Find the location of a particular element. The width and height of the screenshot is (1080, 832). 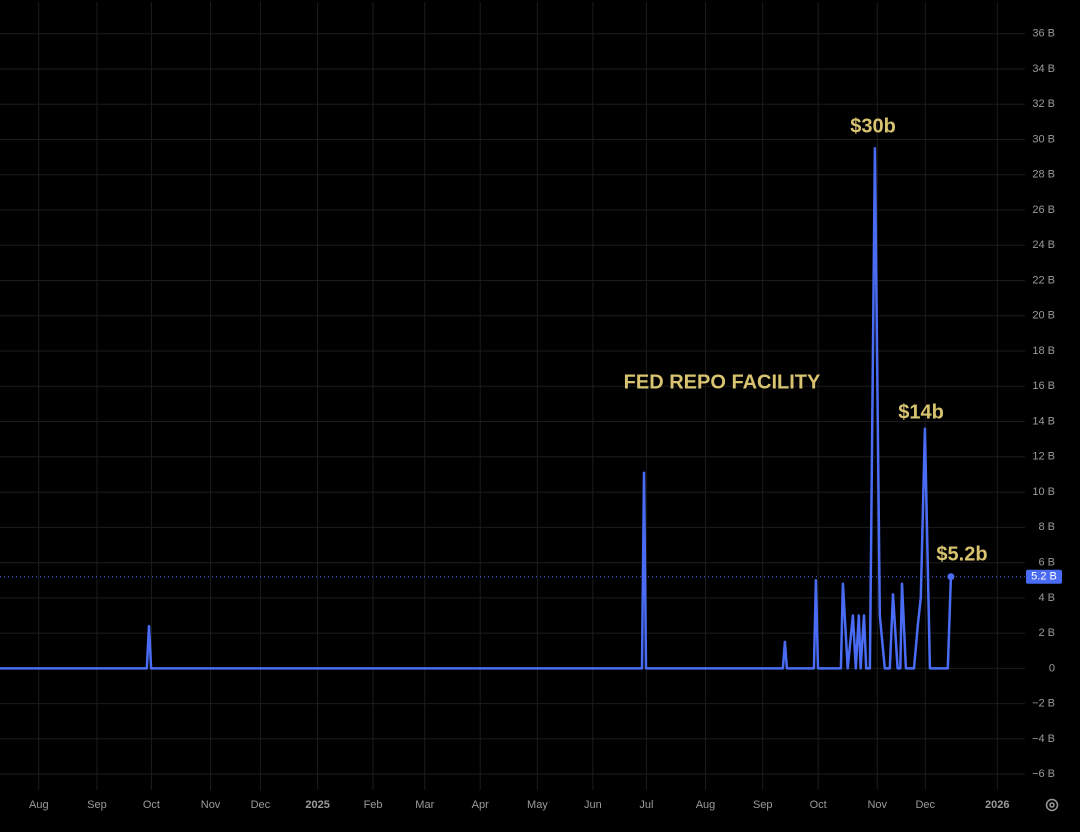

y-tick-label: 24 B is located at coordinates (1043, 245).